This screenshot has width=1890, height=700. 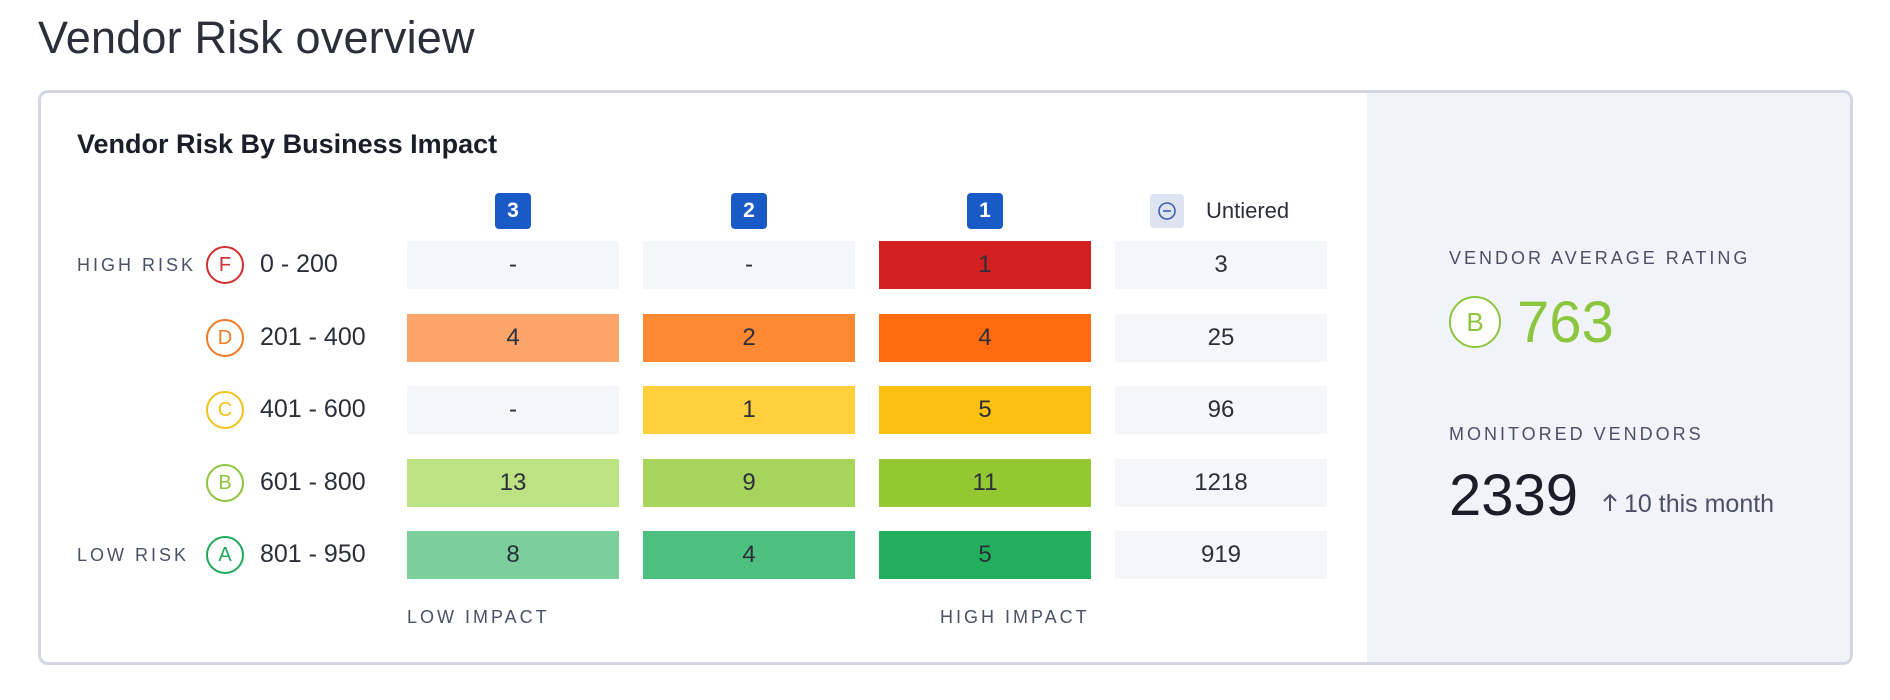 I want to click on range-label: 601 - 800, so click(x=313, y=482).